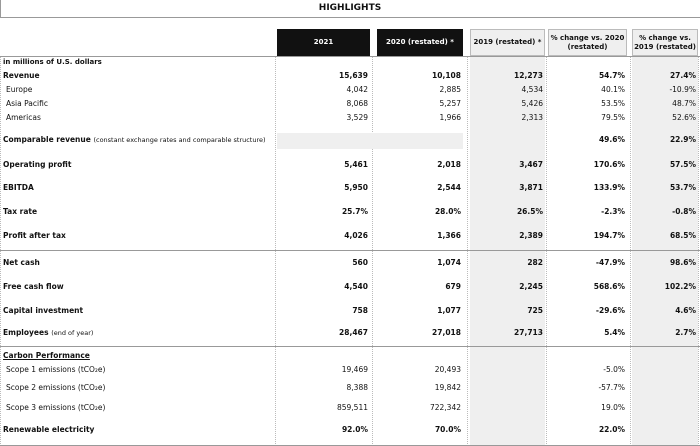  What do you see at coordinates (609, 286) in the screenshot?
I see `value-cell: 568.6%` at bounding box center [609, 286].